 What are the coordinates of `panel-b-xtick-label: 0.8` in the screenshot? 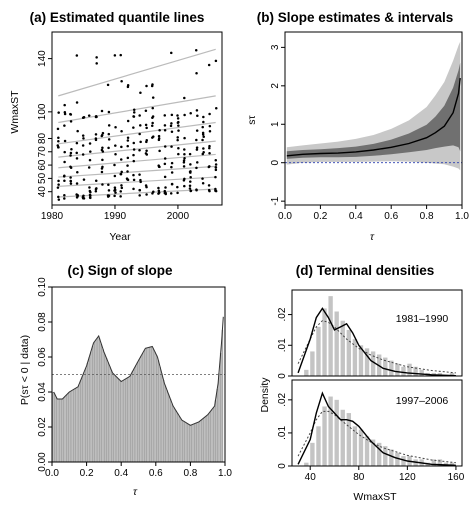 It's located at (427, 216).